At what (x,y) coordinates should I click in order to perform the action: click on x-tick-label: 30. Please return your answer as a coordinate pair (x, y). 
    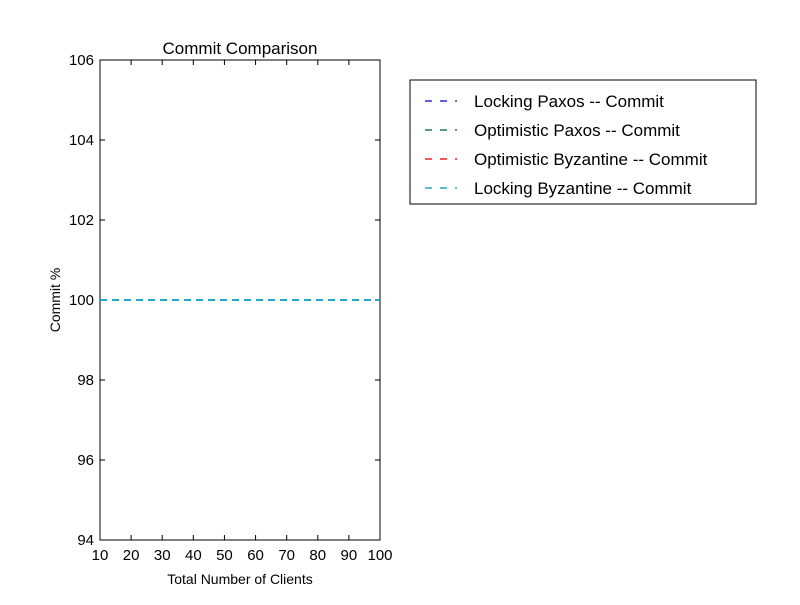
    Looking at the image, I should click on (162, 555).